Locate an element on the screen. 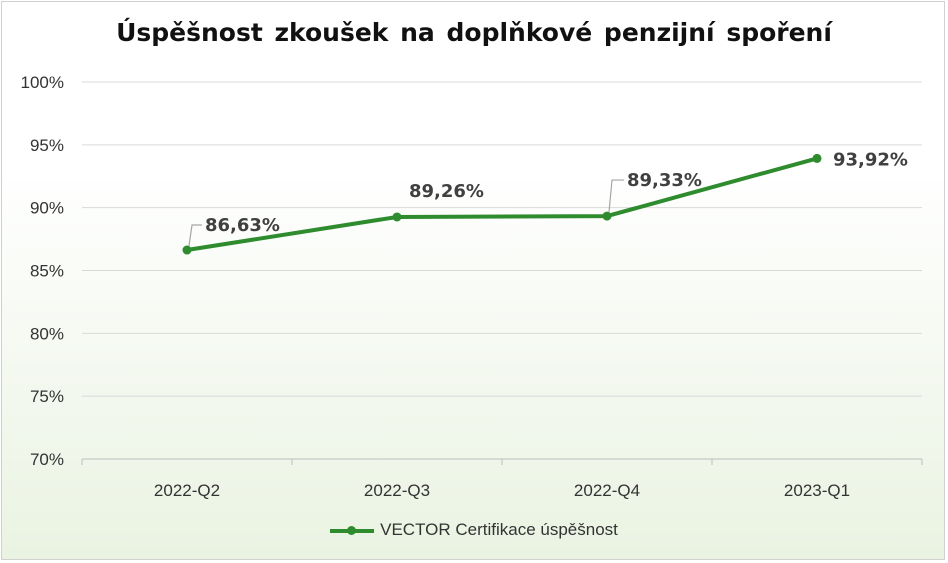  x-tick-label: 2022-Q4 is located at coordinates (607, 490).